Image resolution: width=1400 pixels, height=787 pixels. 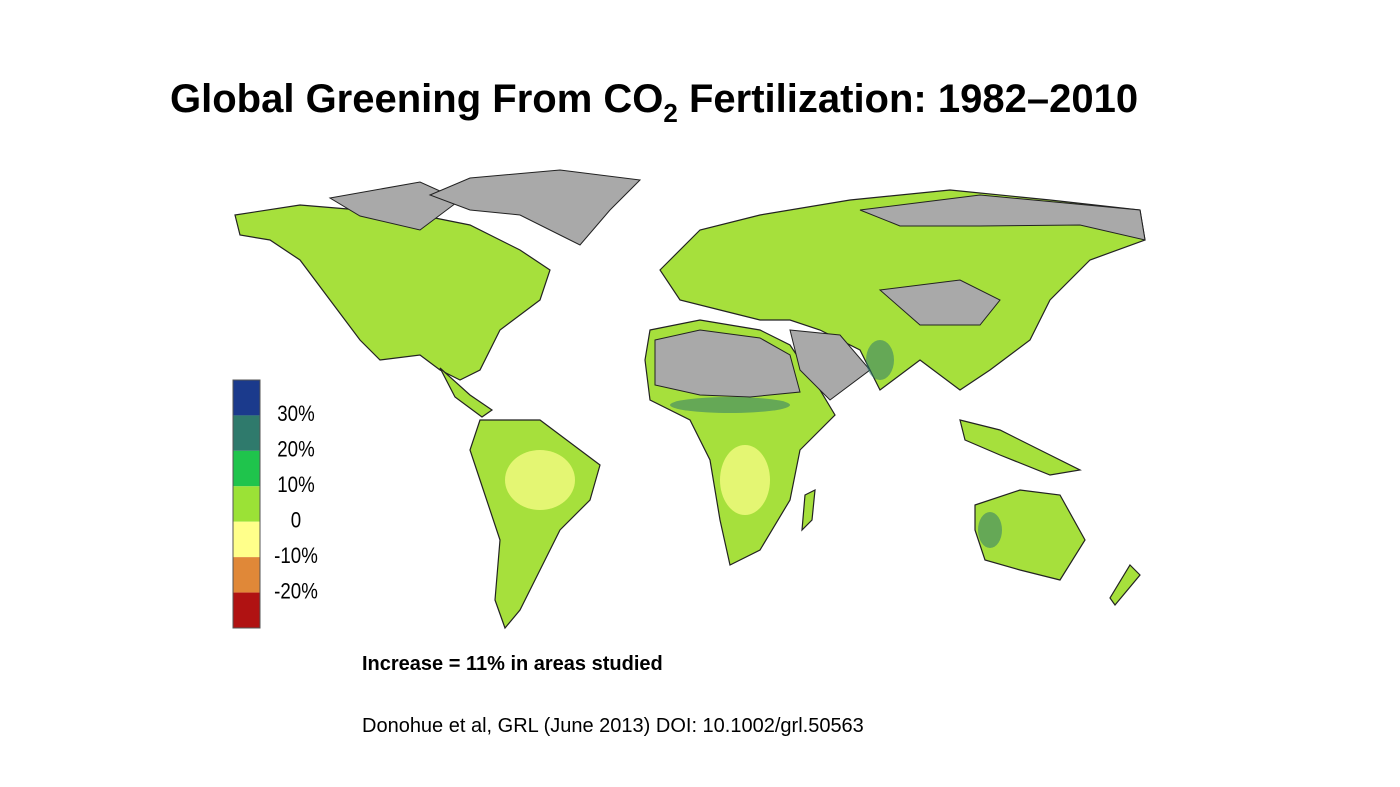 What do you see at coordinates (512, 664) in the screenshot?
I see `caption: Increase = 11% in areas studied` at bounding box center [512, 664].